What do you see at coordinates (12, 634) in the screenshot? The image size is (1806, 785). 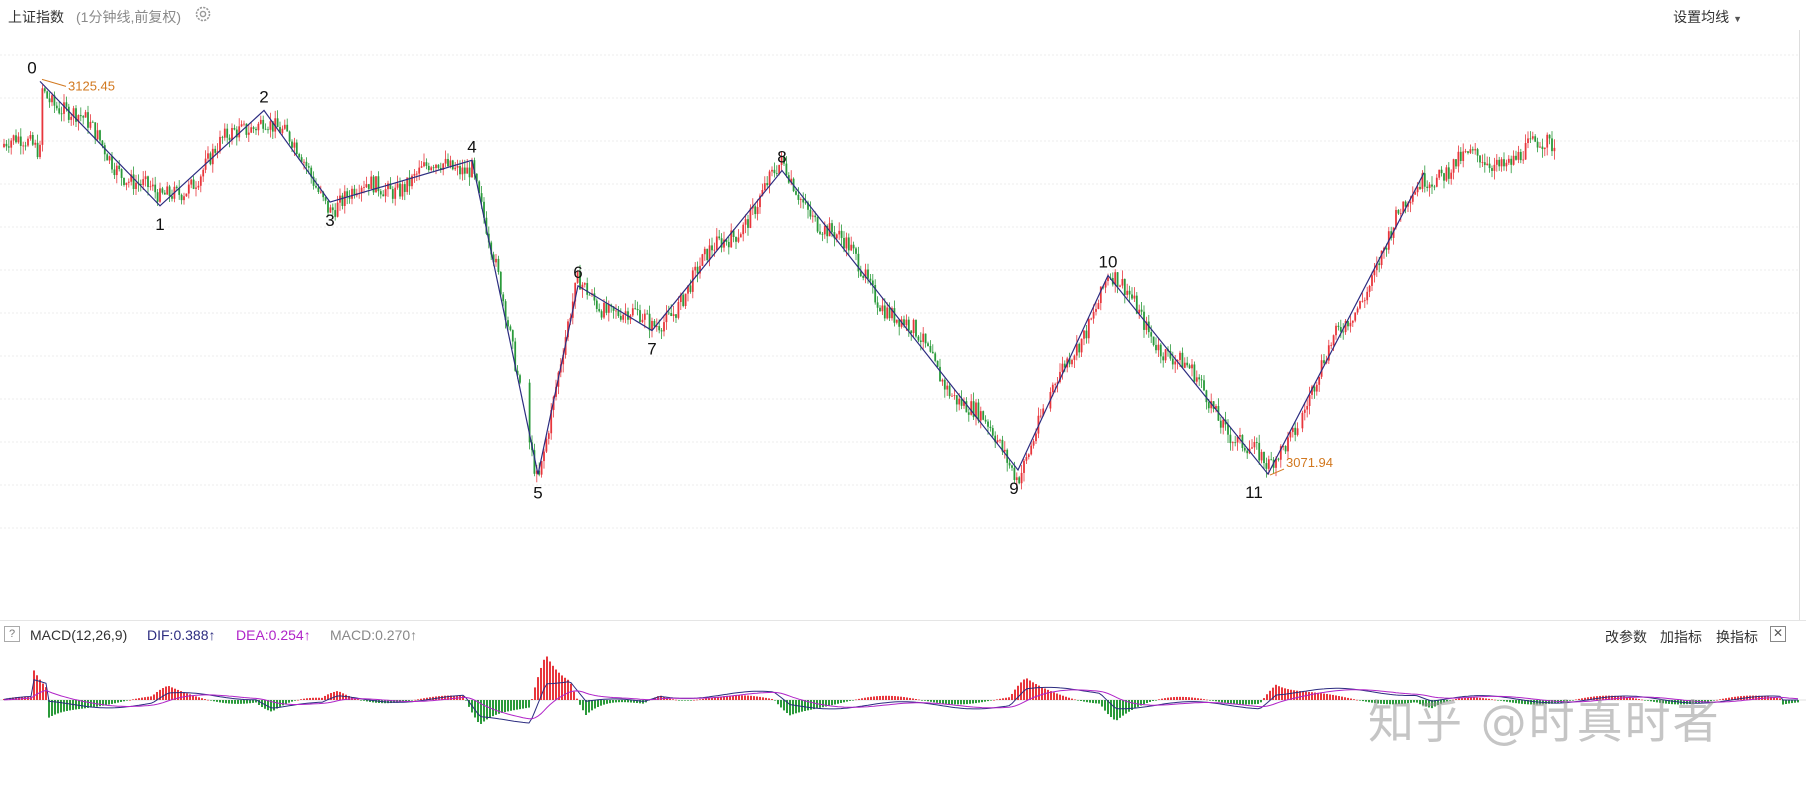 I see `help-icon: ?` at bounding box center [12, 634].